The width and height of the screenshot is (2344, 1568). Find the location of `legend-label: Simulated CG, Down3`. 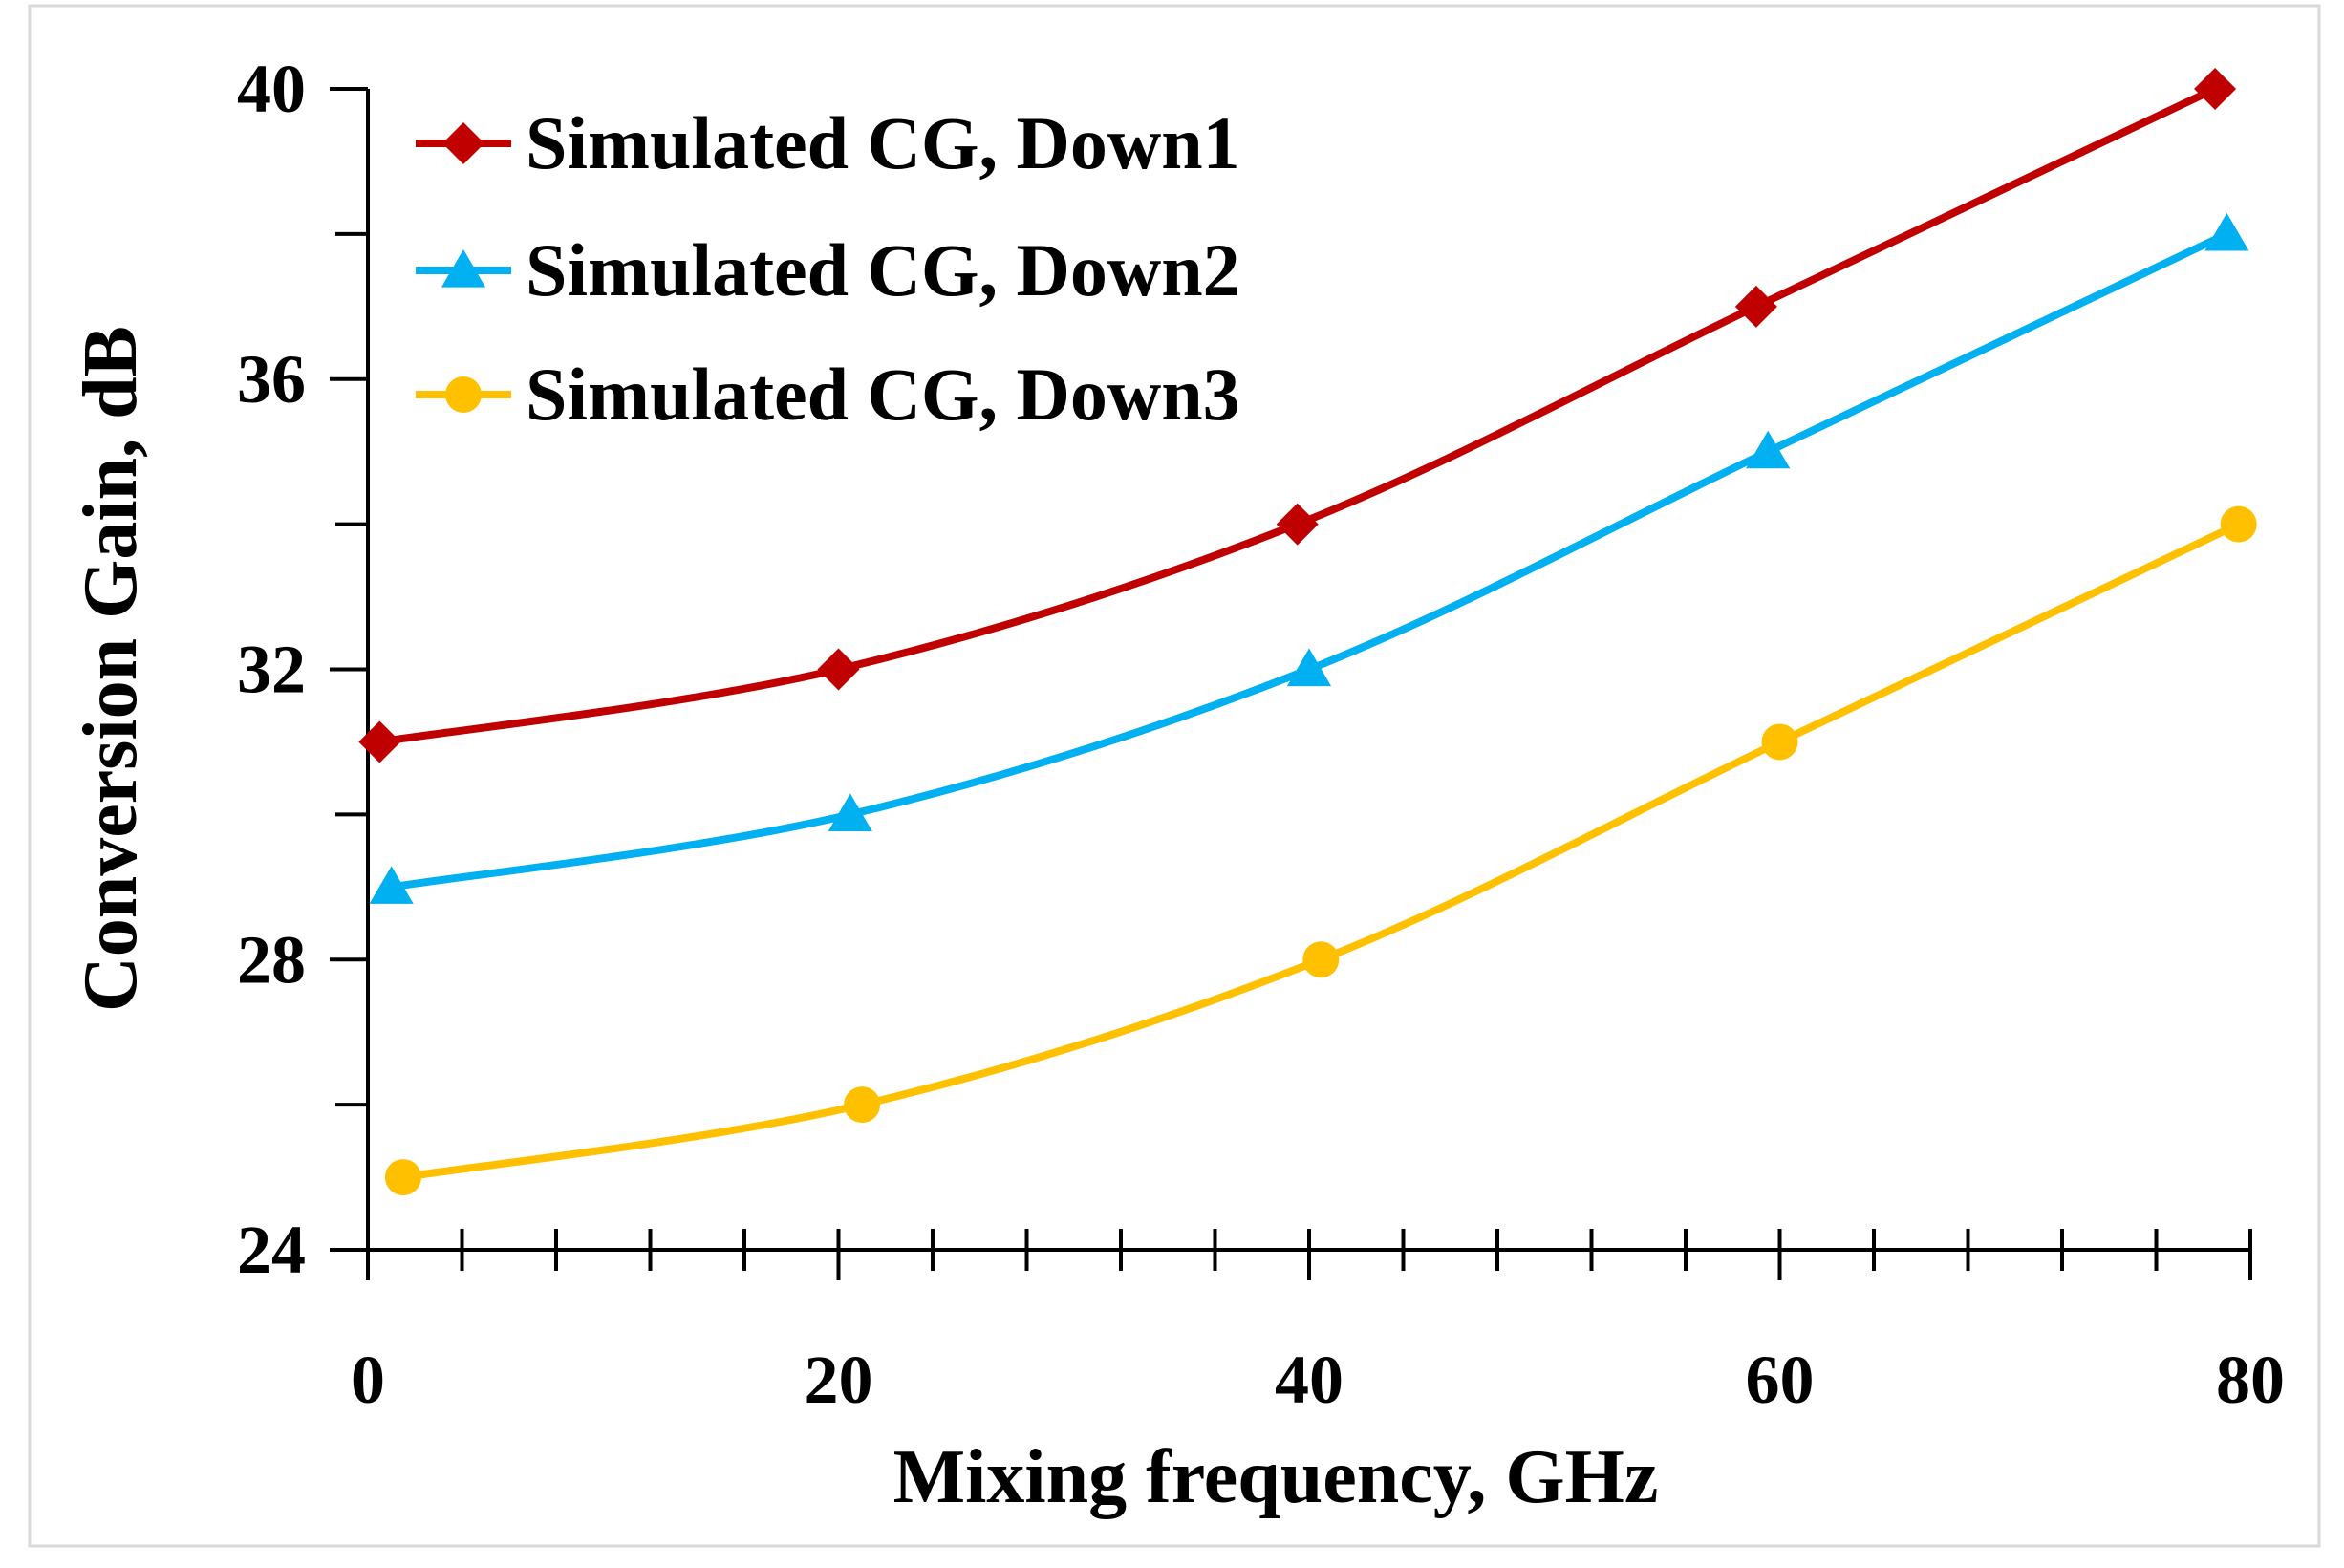

legend-label: Simulated CG, Down3 is located at coordinates (883, 394).